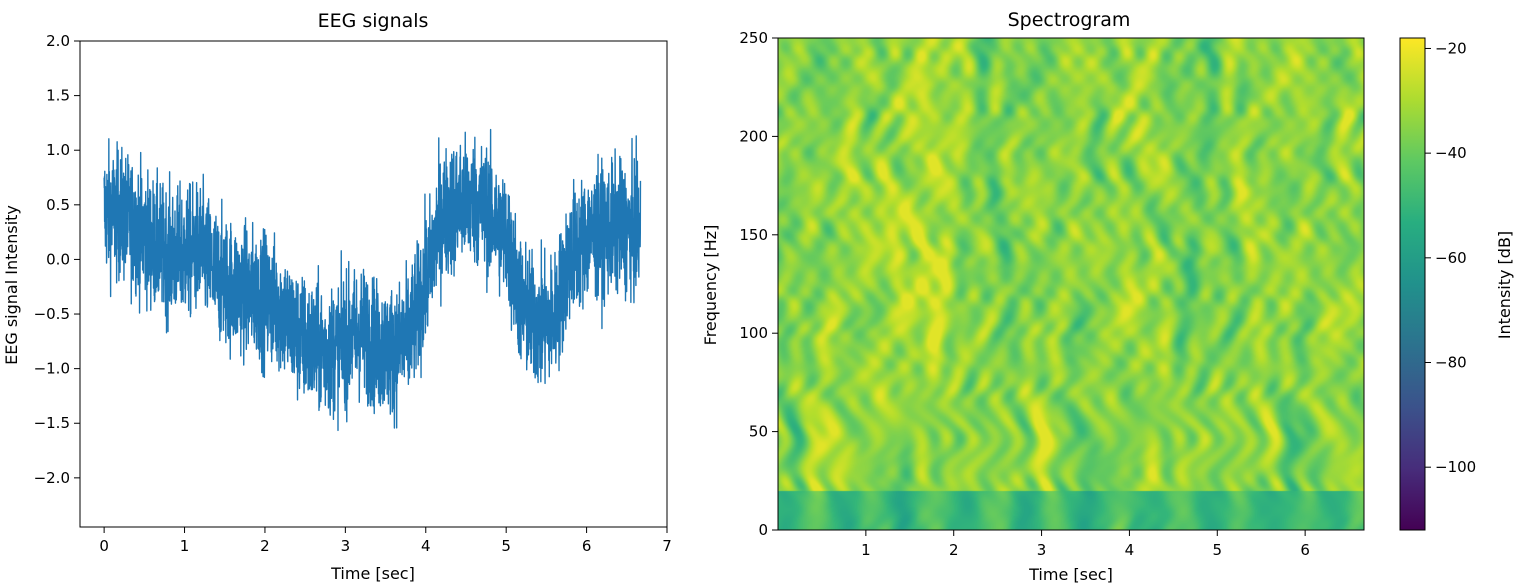 The width and height of the screenshot is (1523, 586). I want to click on eeg-x-tick-label: 6, so click(587, 546).